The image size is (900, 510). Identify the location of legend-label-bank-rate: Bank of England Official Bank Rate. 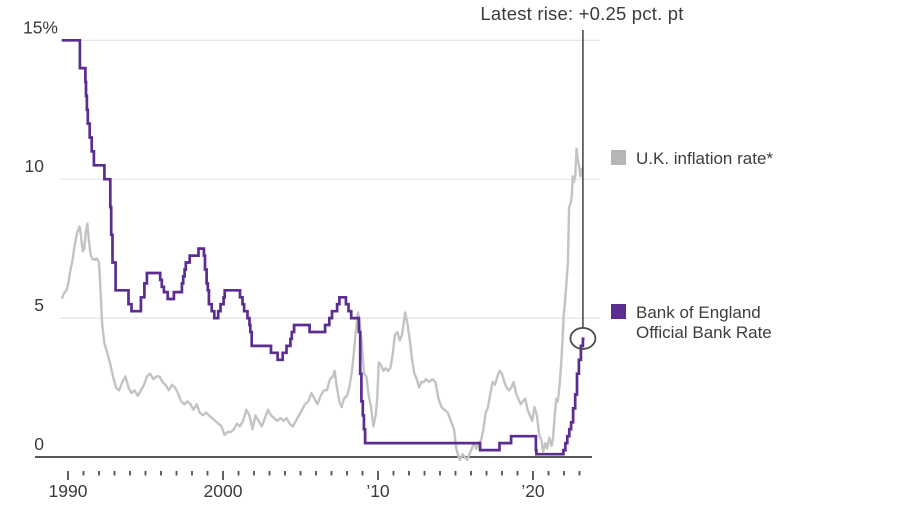
(704, 323).